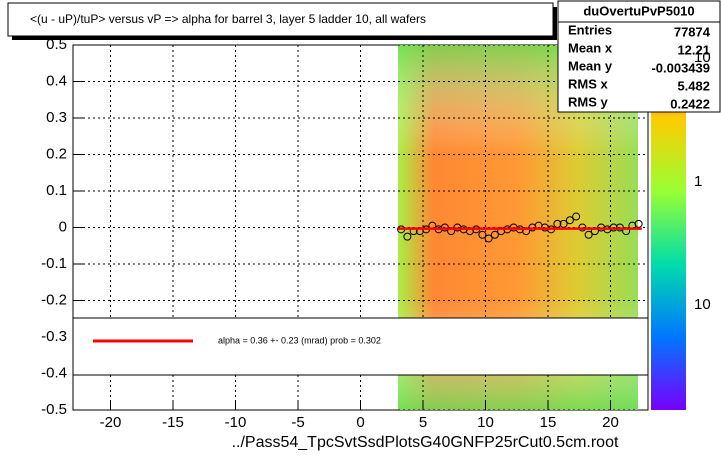 The height and width of the screenshot is (455, 721). What do you see at coordinates (236, 422) in the screenshot?
I see `x-tick-label: -10` at bounding box center [236, 422].